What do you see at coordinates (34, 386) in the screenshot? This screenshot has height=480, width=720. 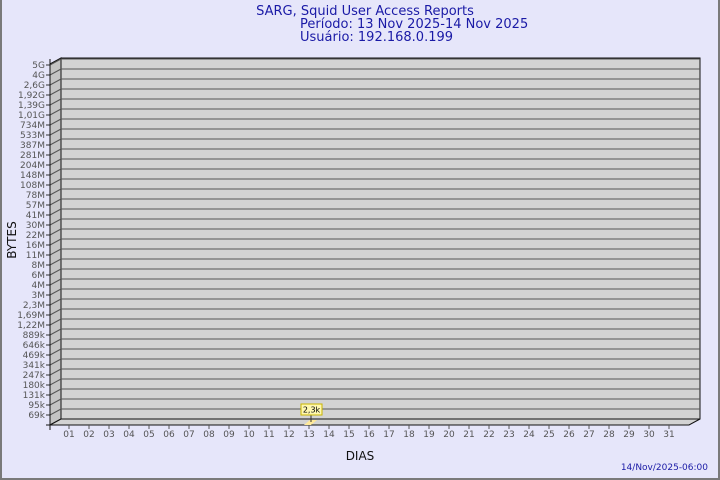 I see `y-tick-label: 180k` at bounding box center [34, 386].